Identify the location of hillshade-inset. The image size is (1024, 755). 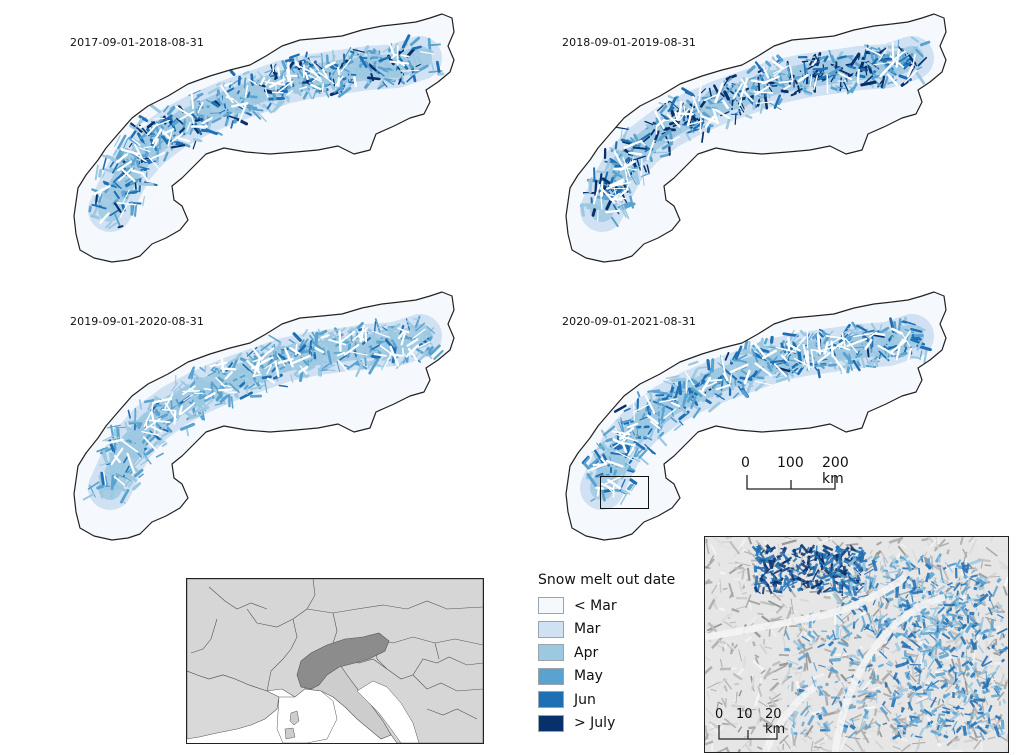
(856, 644).